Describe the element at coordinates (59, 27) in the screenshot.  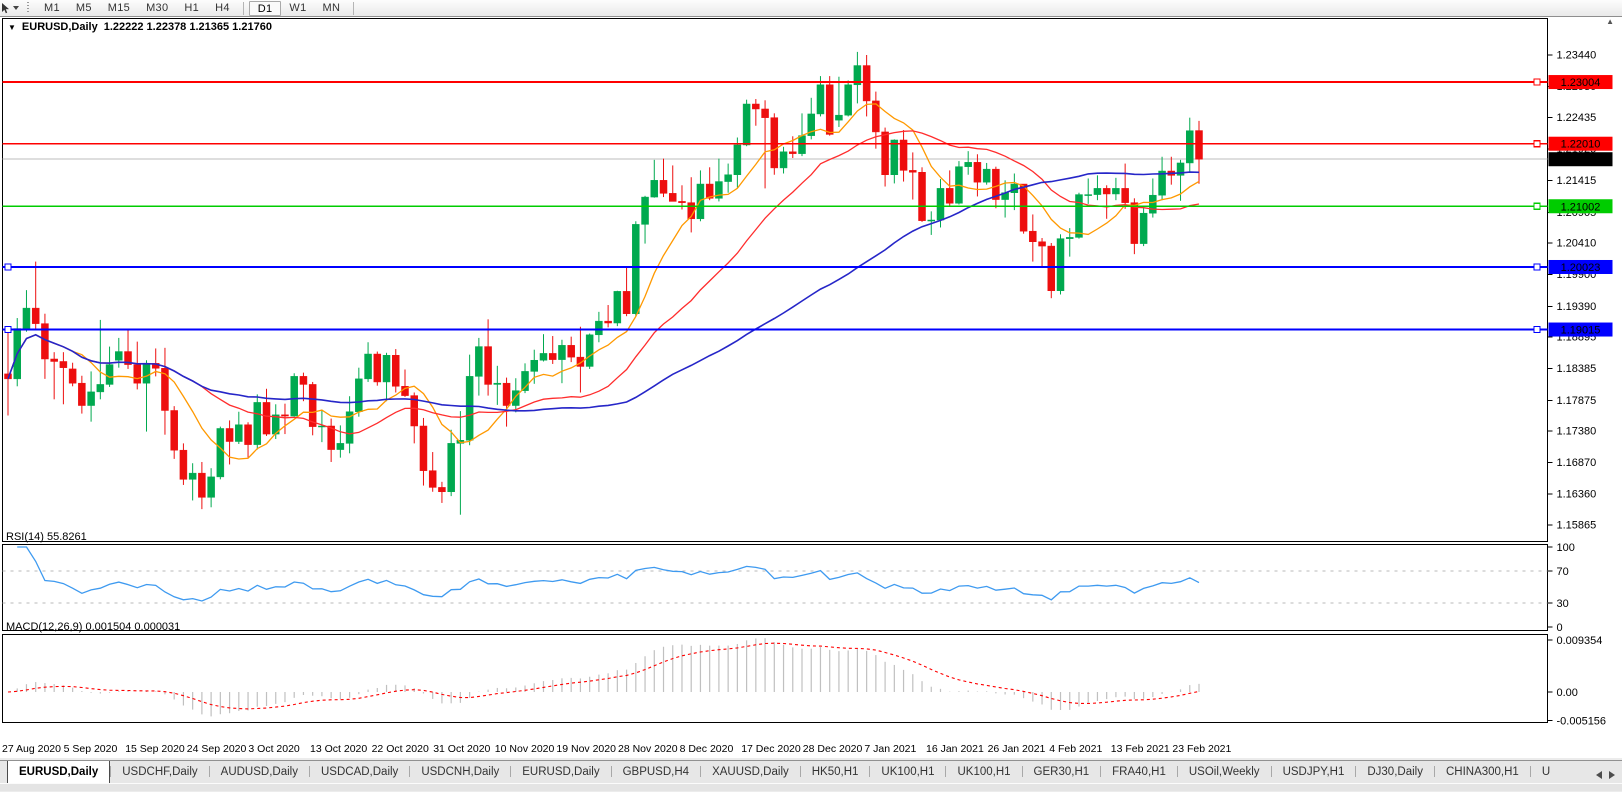
I see `chart-symbol-period: EURUSD,Daily` at that location.